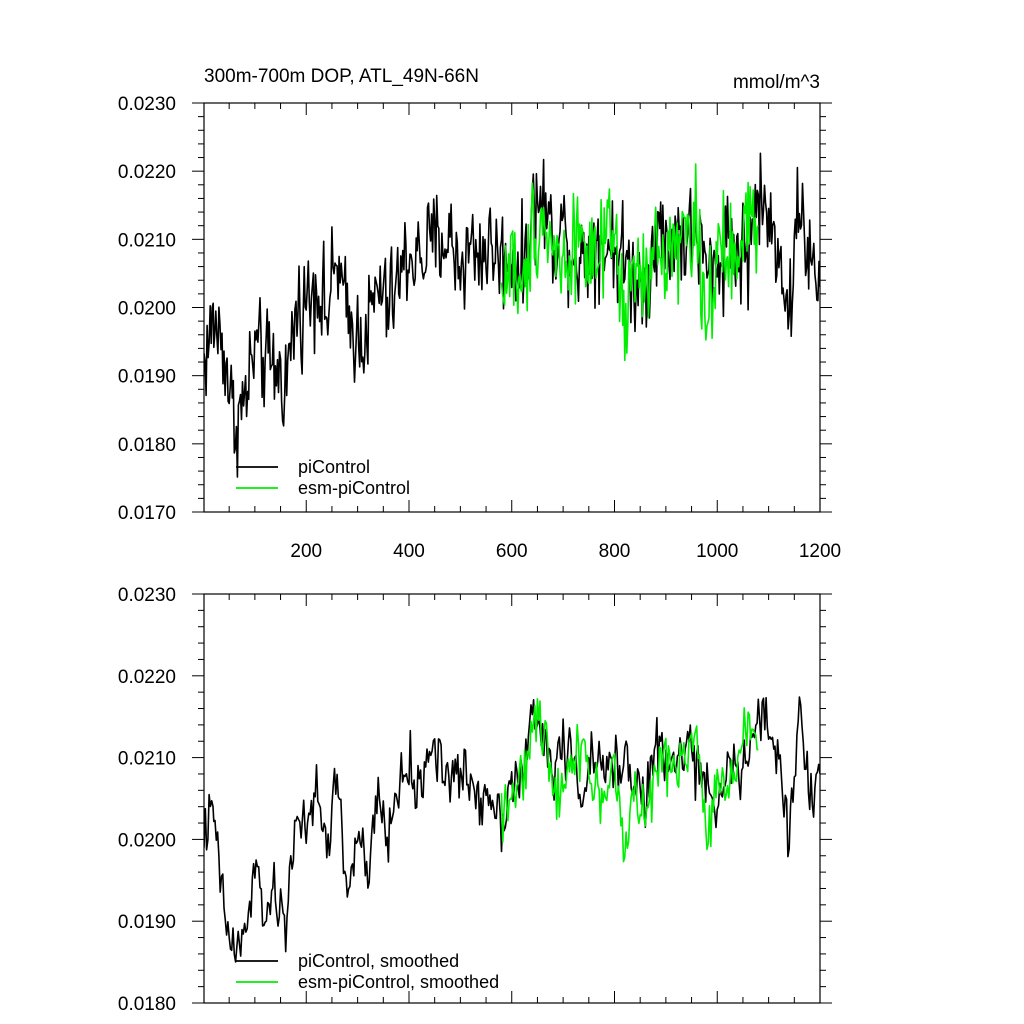 The image size is (1024, 1024). Describe the element at coordinates (147, 595) in the screenshot. I see `bottom-ytick-label: 0.0230` at that location.